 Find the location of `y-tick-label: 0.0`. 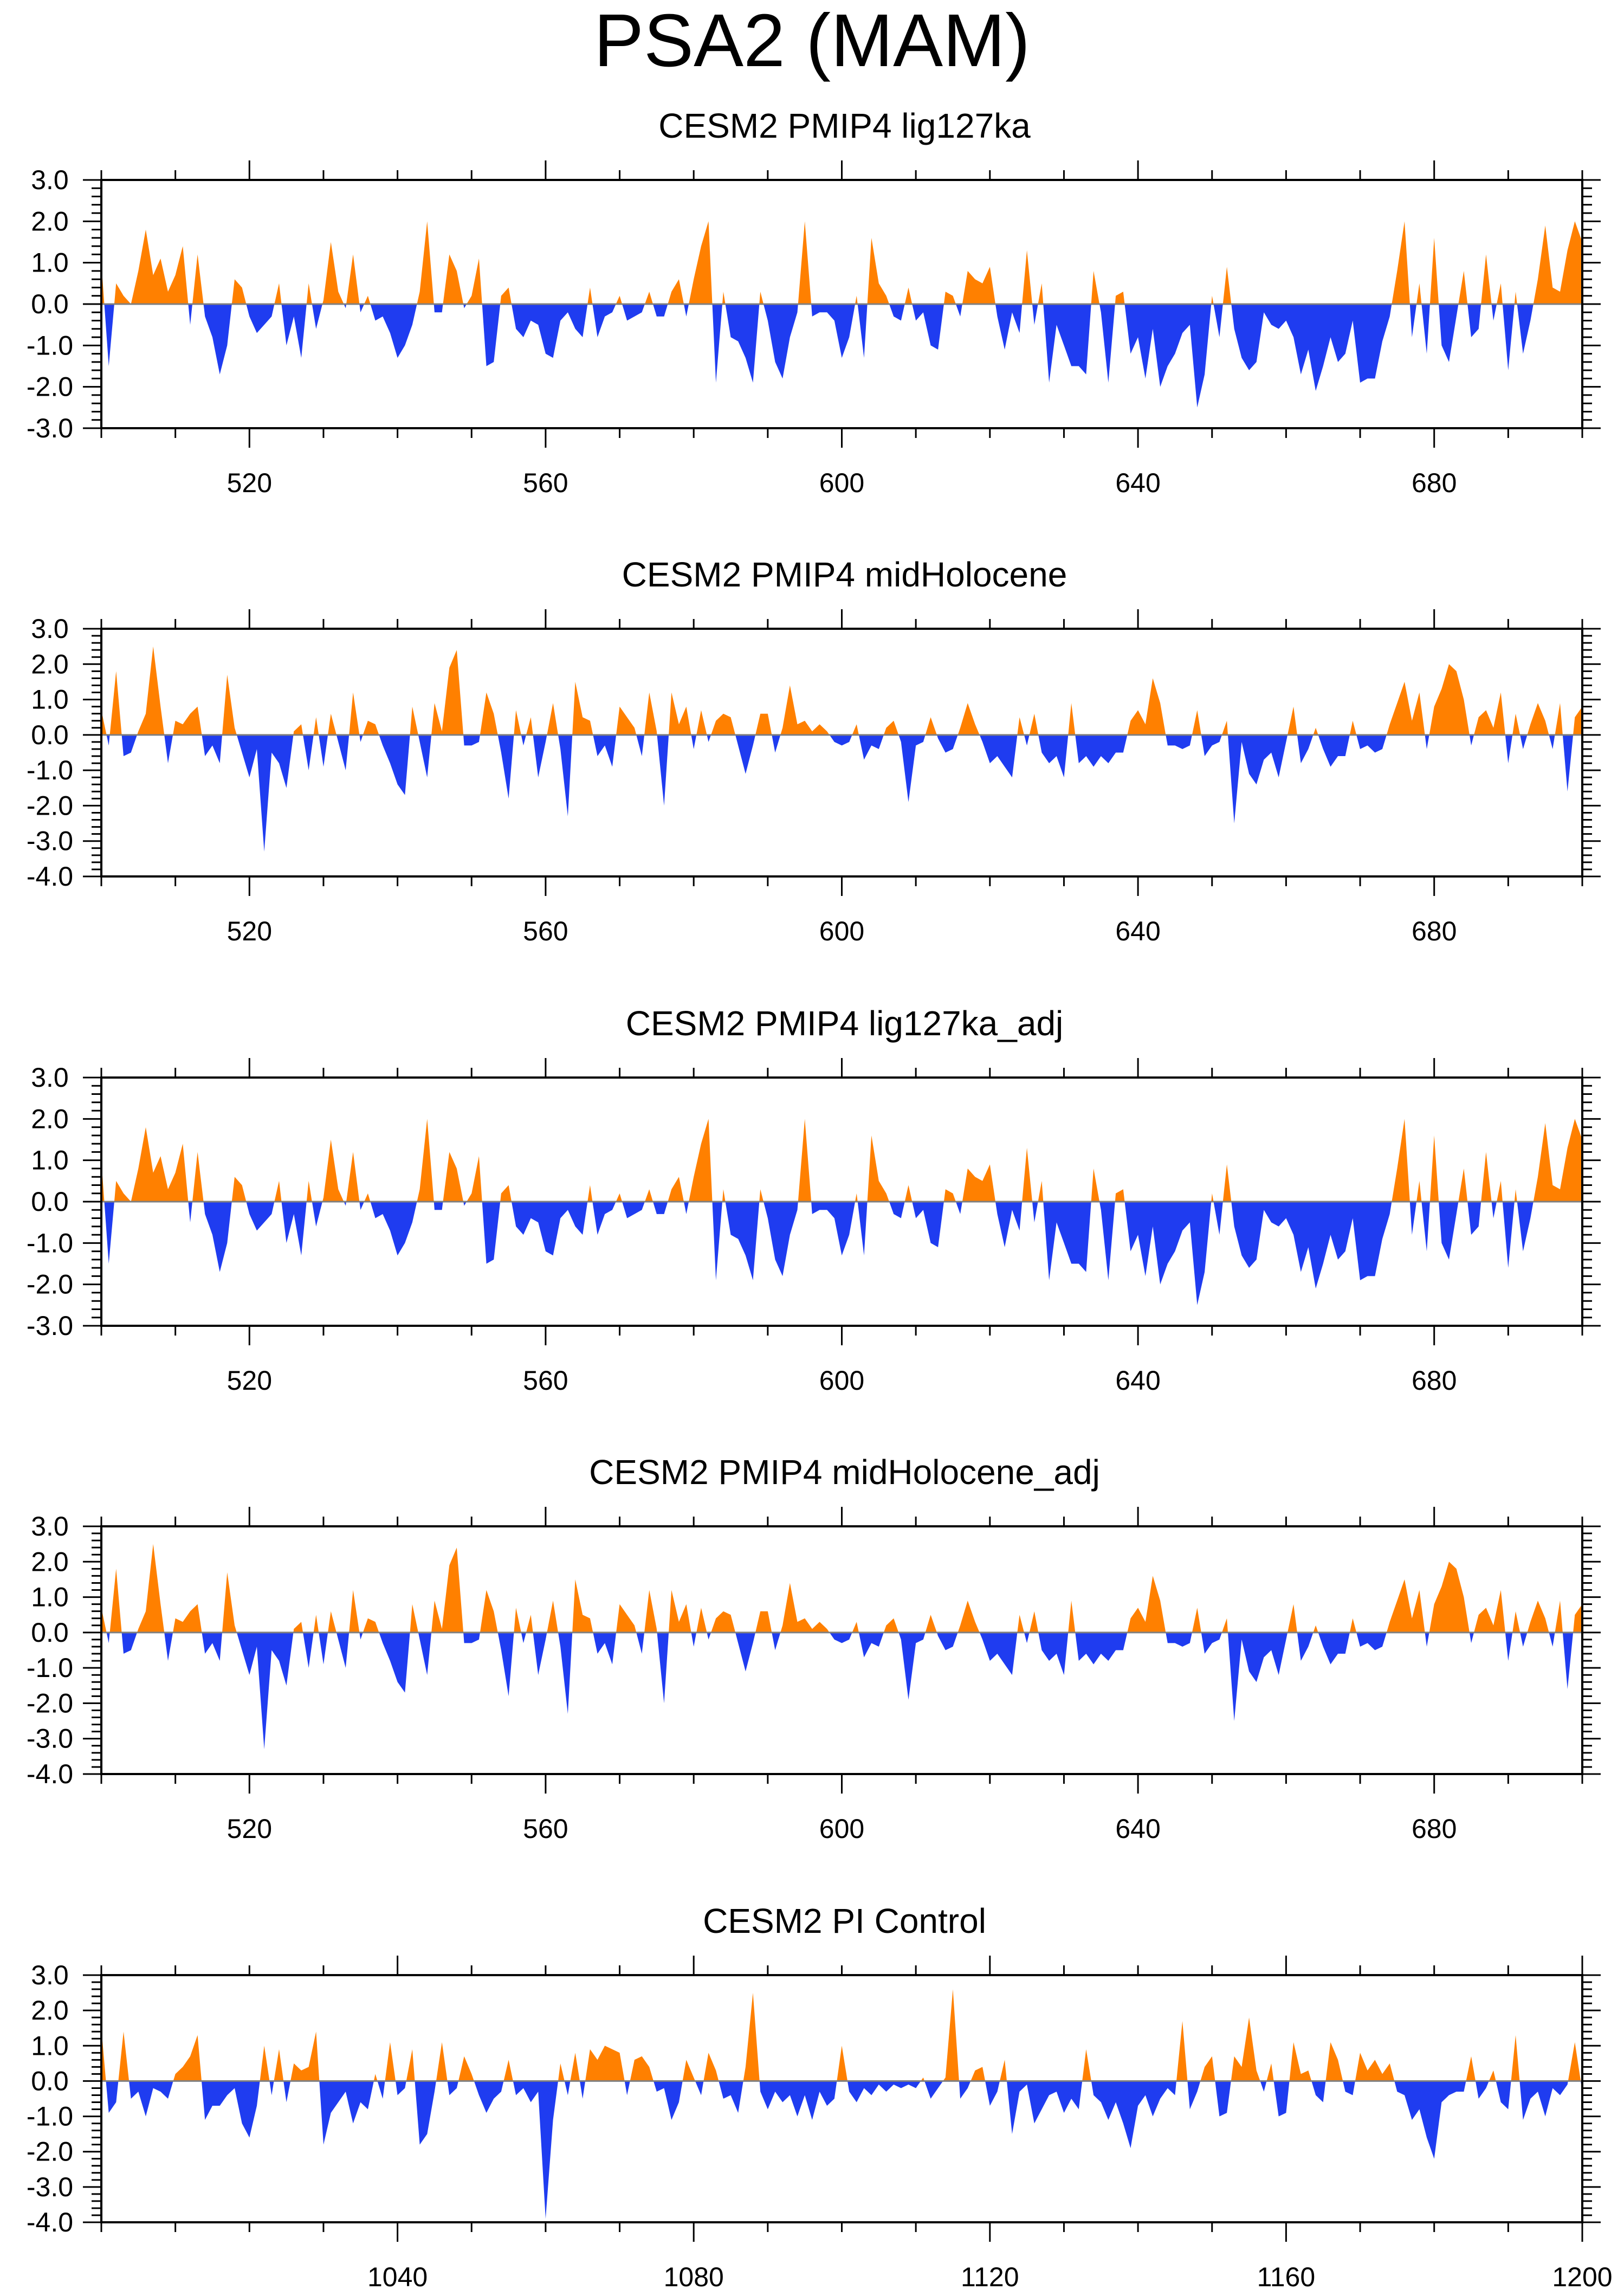

y-tick-label: 0.0 is located at coordinates (50, 304).